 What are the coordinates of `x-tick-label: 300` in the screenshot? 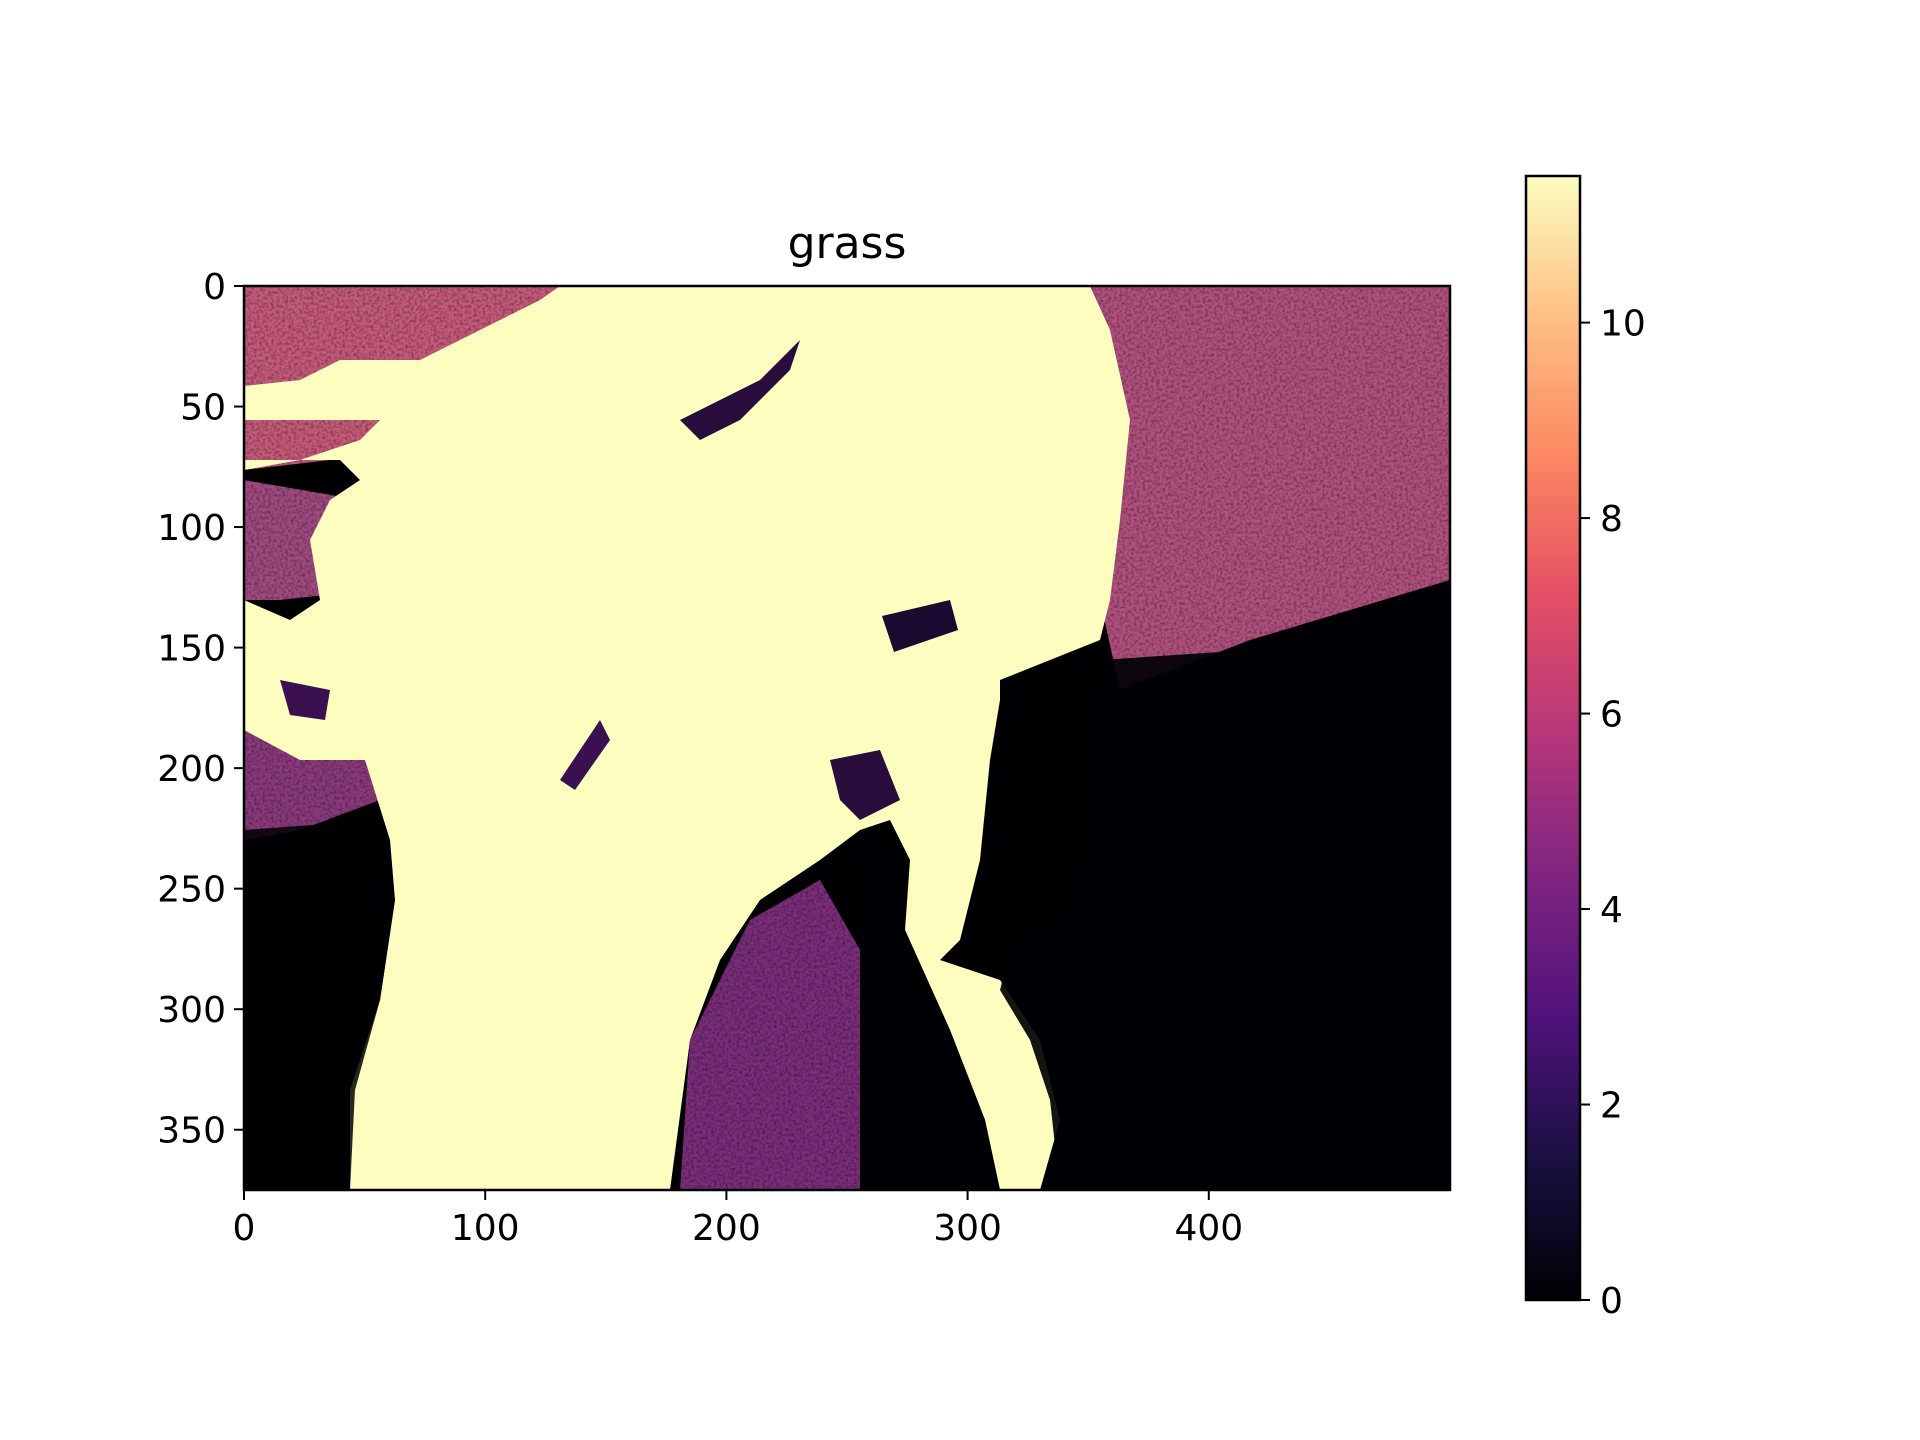 It's located at (967, 1228).